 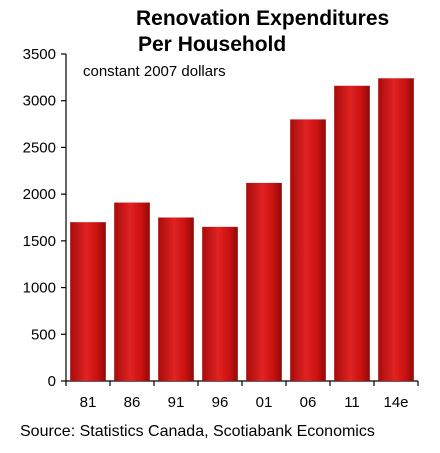 What do you see at coordinates (212, 44) in the screenshot?
I see `chart-title-line2: Per Household` at bounding box center [212, 44].